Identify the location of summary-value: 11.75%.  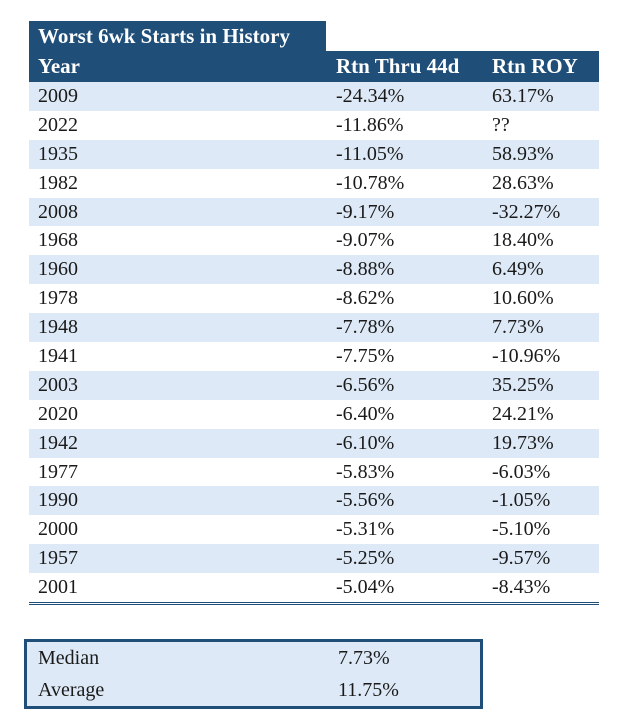
(368, 690).